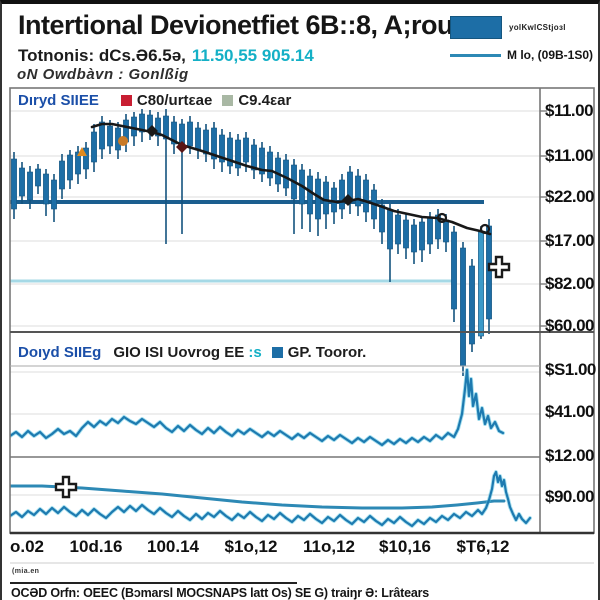  Describe the element at coordinates (476, 27) in the screenshot. I see `volume-swatch-icon` at that location.